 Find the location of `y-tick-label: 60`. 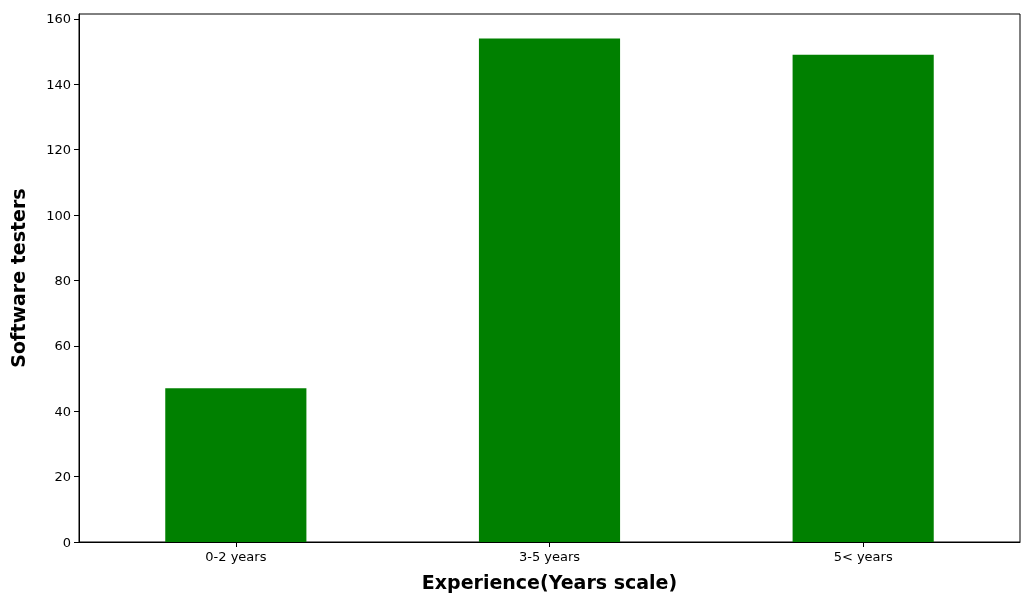

y-tick-label: 60 is located at coordinates (62, 346).